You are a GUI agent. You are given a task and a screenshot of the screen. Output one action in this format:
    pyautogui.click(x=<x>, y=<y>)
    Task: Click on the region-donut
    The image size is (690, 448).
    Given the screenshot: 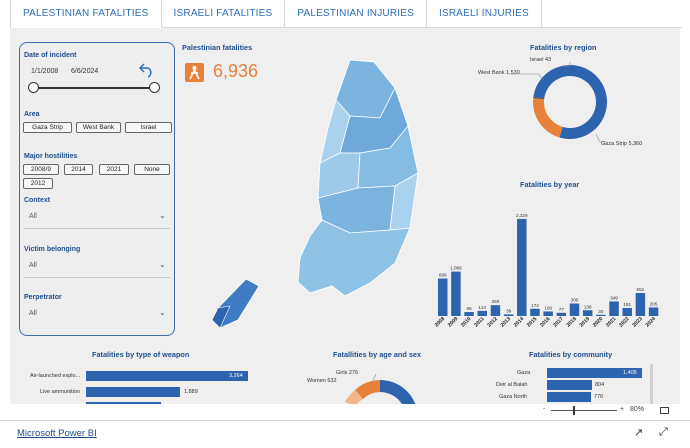 What is the action you would take?
    pyautogui.click(x=570, y=102)
    